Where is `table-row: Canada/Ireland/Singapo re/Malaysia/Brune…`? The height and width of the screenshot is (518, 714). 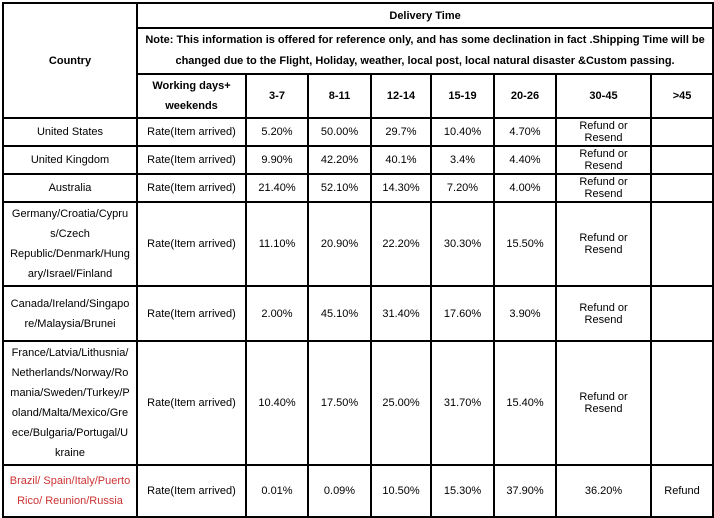 table-row: Canada/Ireland/Singapo re/Malaysia/Brune… is located at coordinates (358, 313).